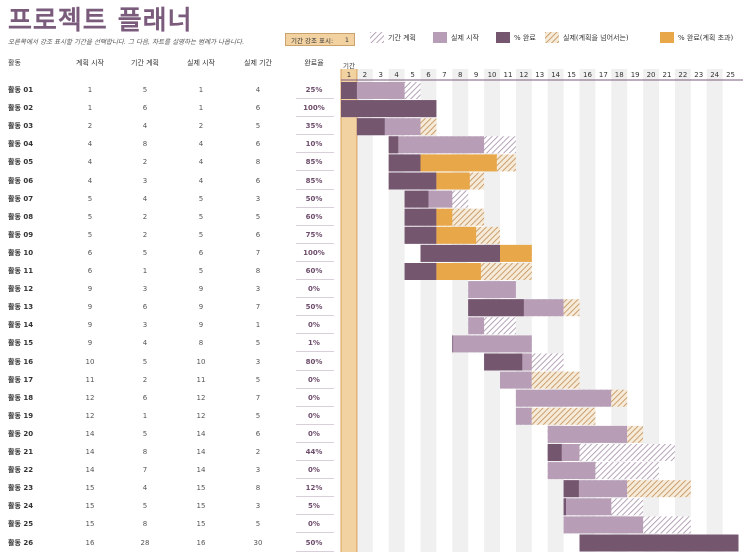 The height and width of the screenshot is (558, 743). I want to click on table-row: 활동 26 16 28 16 30 50%, so click(168, 543).